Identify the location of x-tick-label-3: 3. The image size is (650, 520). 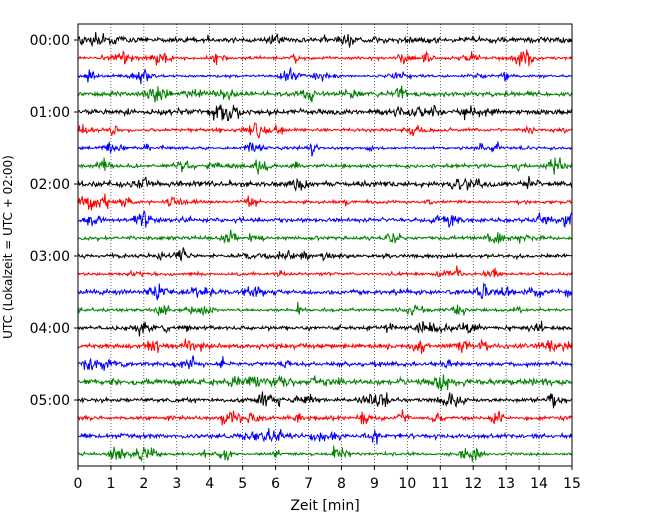
(176, 484).